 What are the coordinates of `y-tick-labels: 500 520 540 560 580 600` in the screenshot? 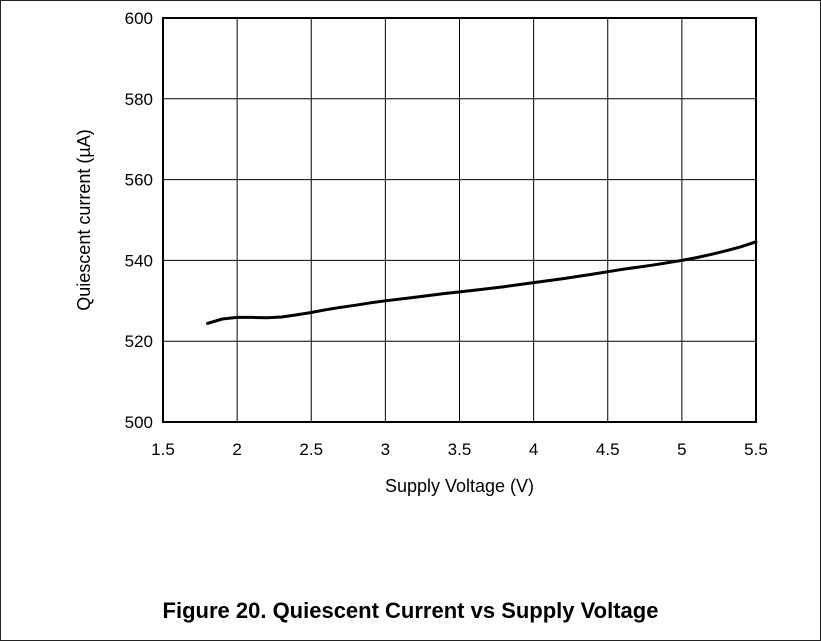 It's located at (139, 220).